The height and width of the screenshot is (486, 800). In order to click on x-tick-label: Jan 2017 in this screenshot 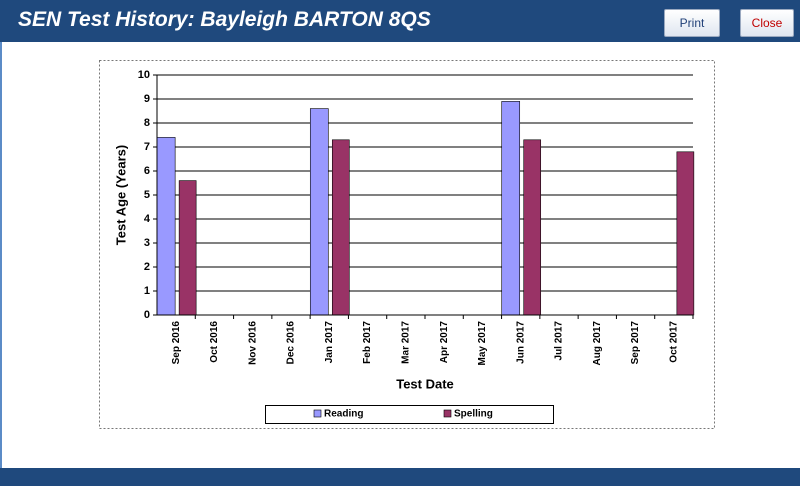, I will do `click(329, 342)`.